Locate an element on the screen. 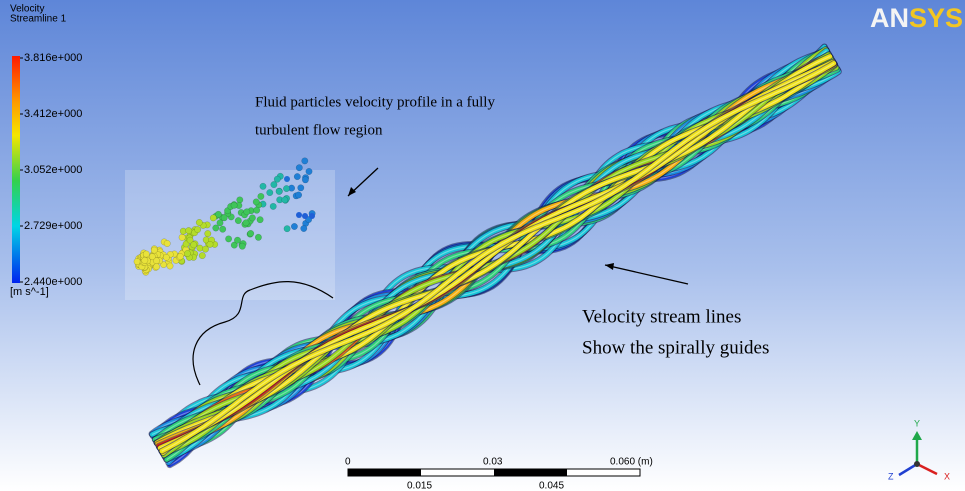 Image resolution: width=965 pixels, height=491 pixels. arrow is located at coordinates (646, 274).